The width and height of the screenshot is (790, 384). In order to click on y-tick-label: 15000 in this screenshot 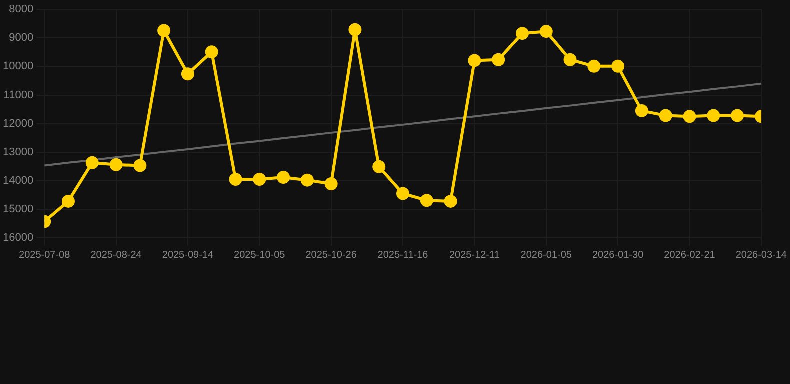, I will do `click(18, 209)`.